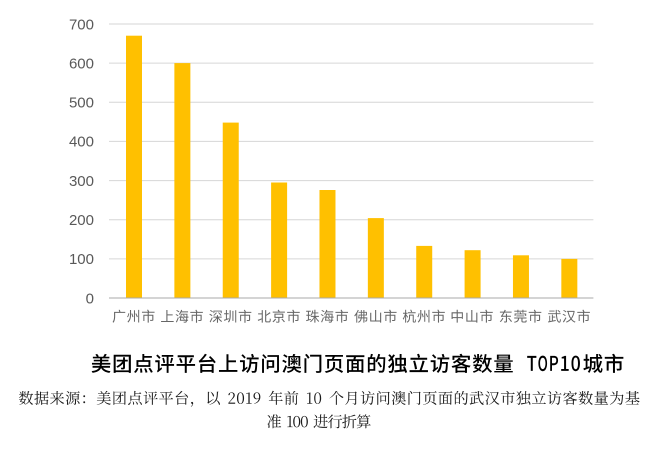  Describe the element at coordinates (81, 259) in the screenshot. I see `svg-text: 100` at that location.